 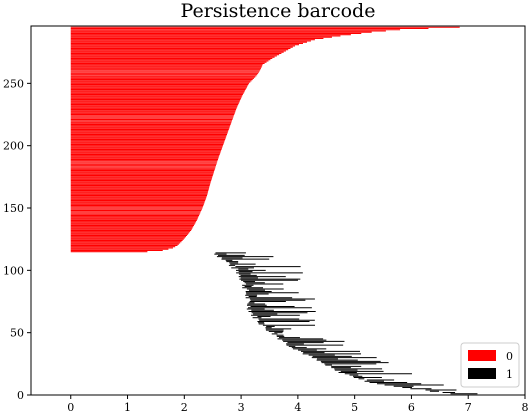 I want to click on y-tick-label: 250, so click(x=13, y=83).